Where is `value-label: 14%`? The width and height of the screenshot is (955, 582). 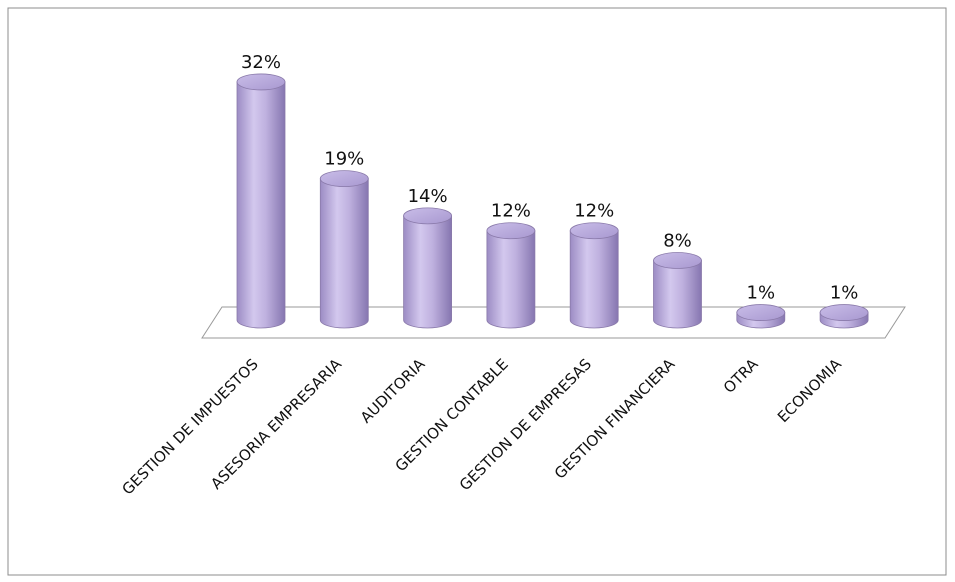 value-label: 14% is located at coordinates (428, 196).